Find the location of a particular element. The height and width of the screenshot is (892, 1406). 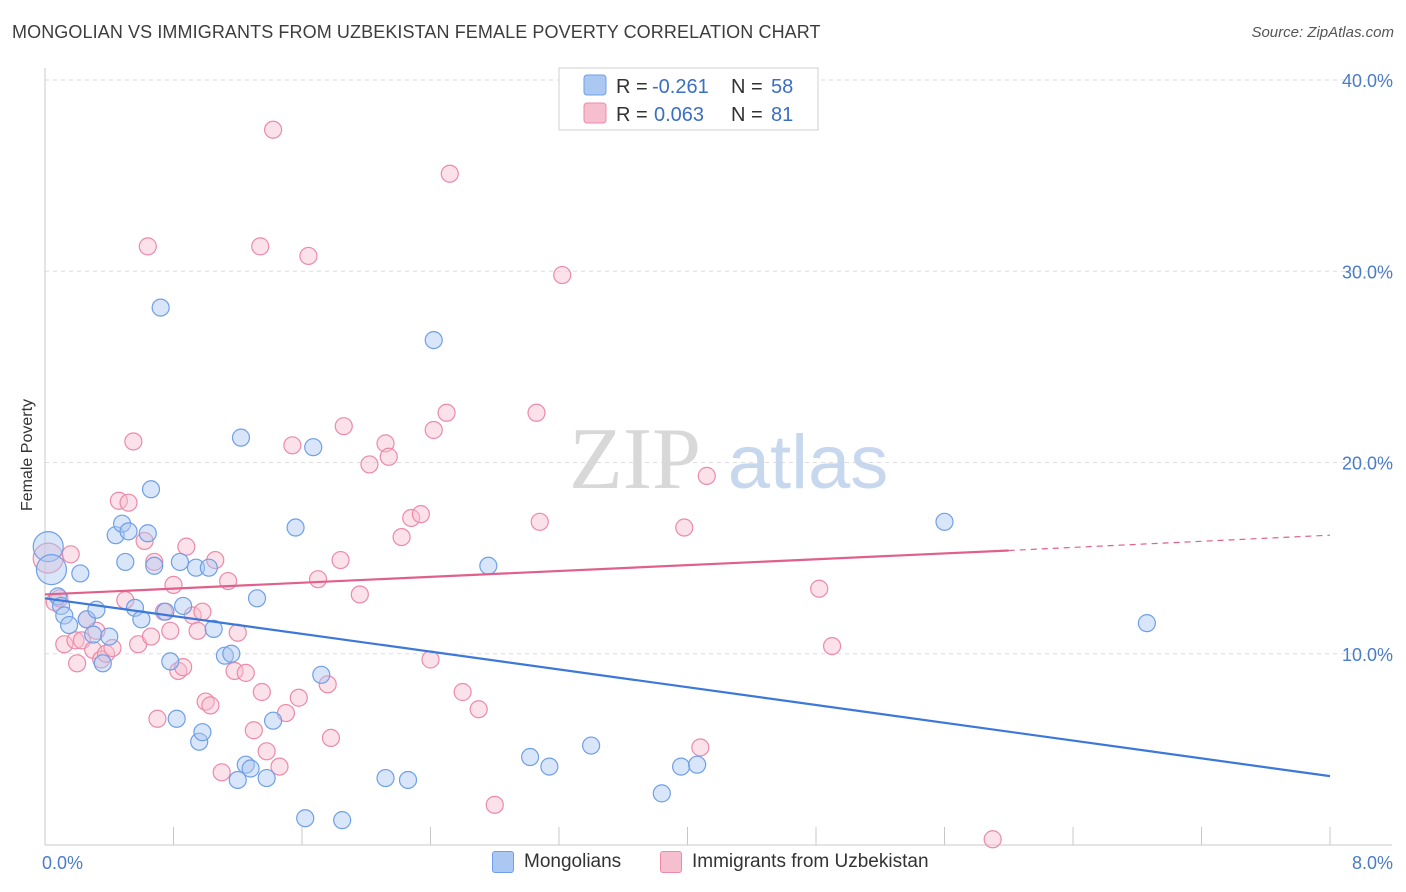

legend-swatch-uzbekistan-bottom is located at coordinates (671, 862).